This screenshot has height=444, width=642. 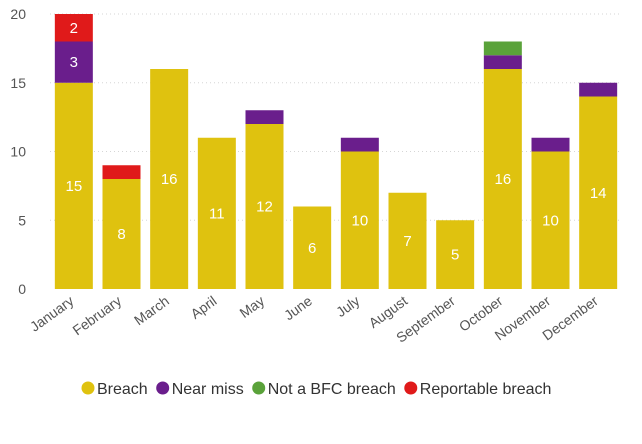 I want to click on bar-february-breach, so click(x=121, y=234).